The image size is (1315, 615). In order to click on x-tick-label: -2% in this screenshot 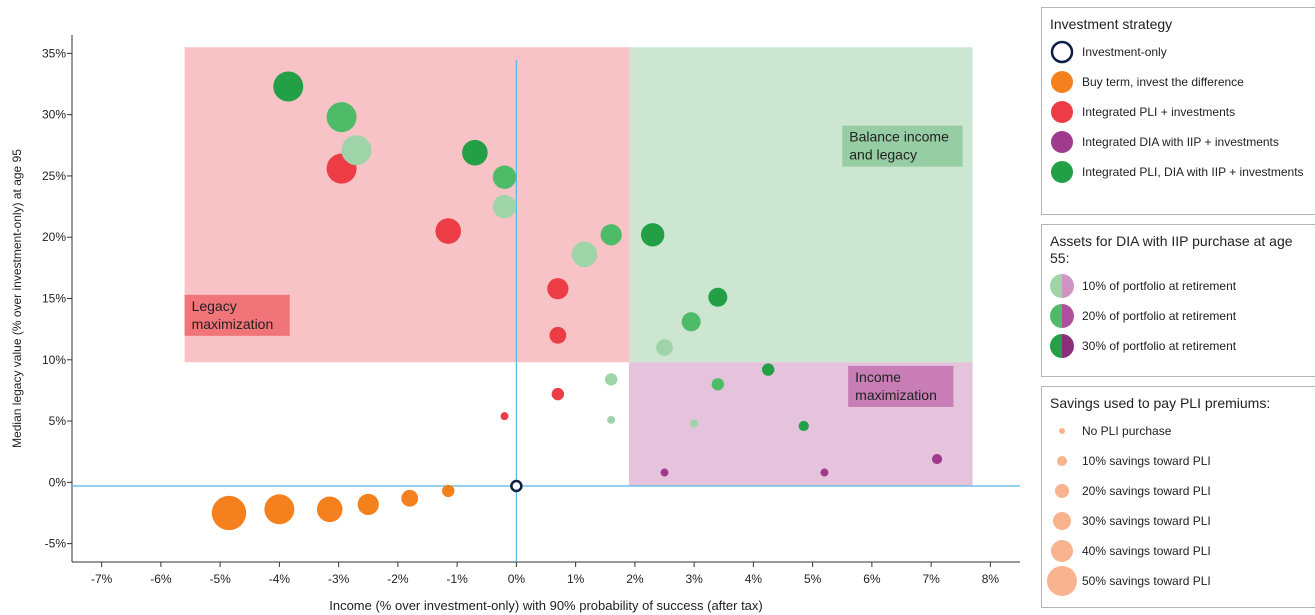, I will do `click(398, 579)`.